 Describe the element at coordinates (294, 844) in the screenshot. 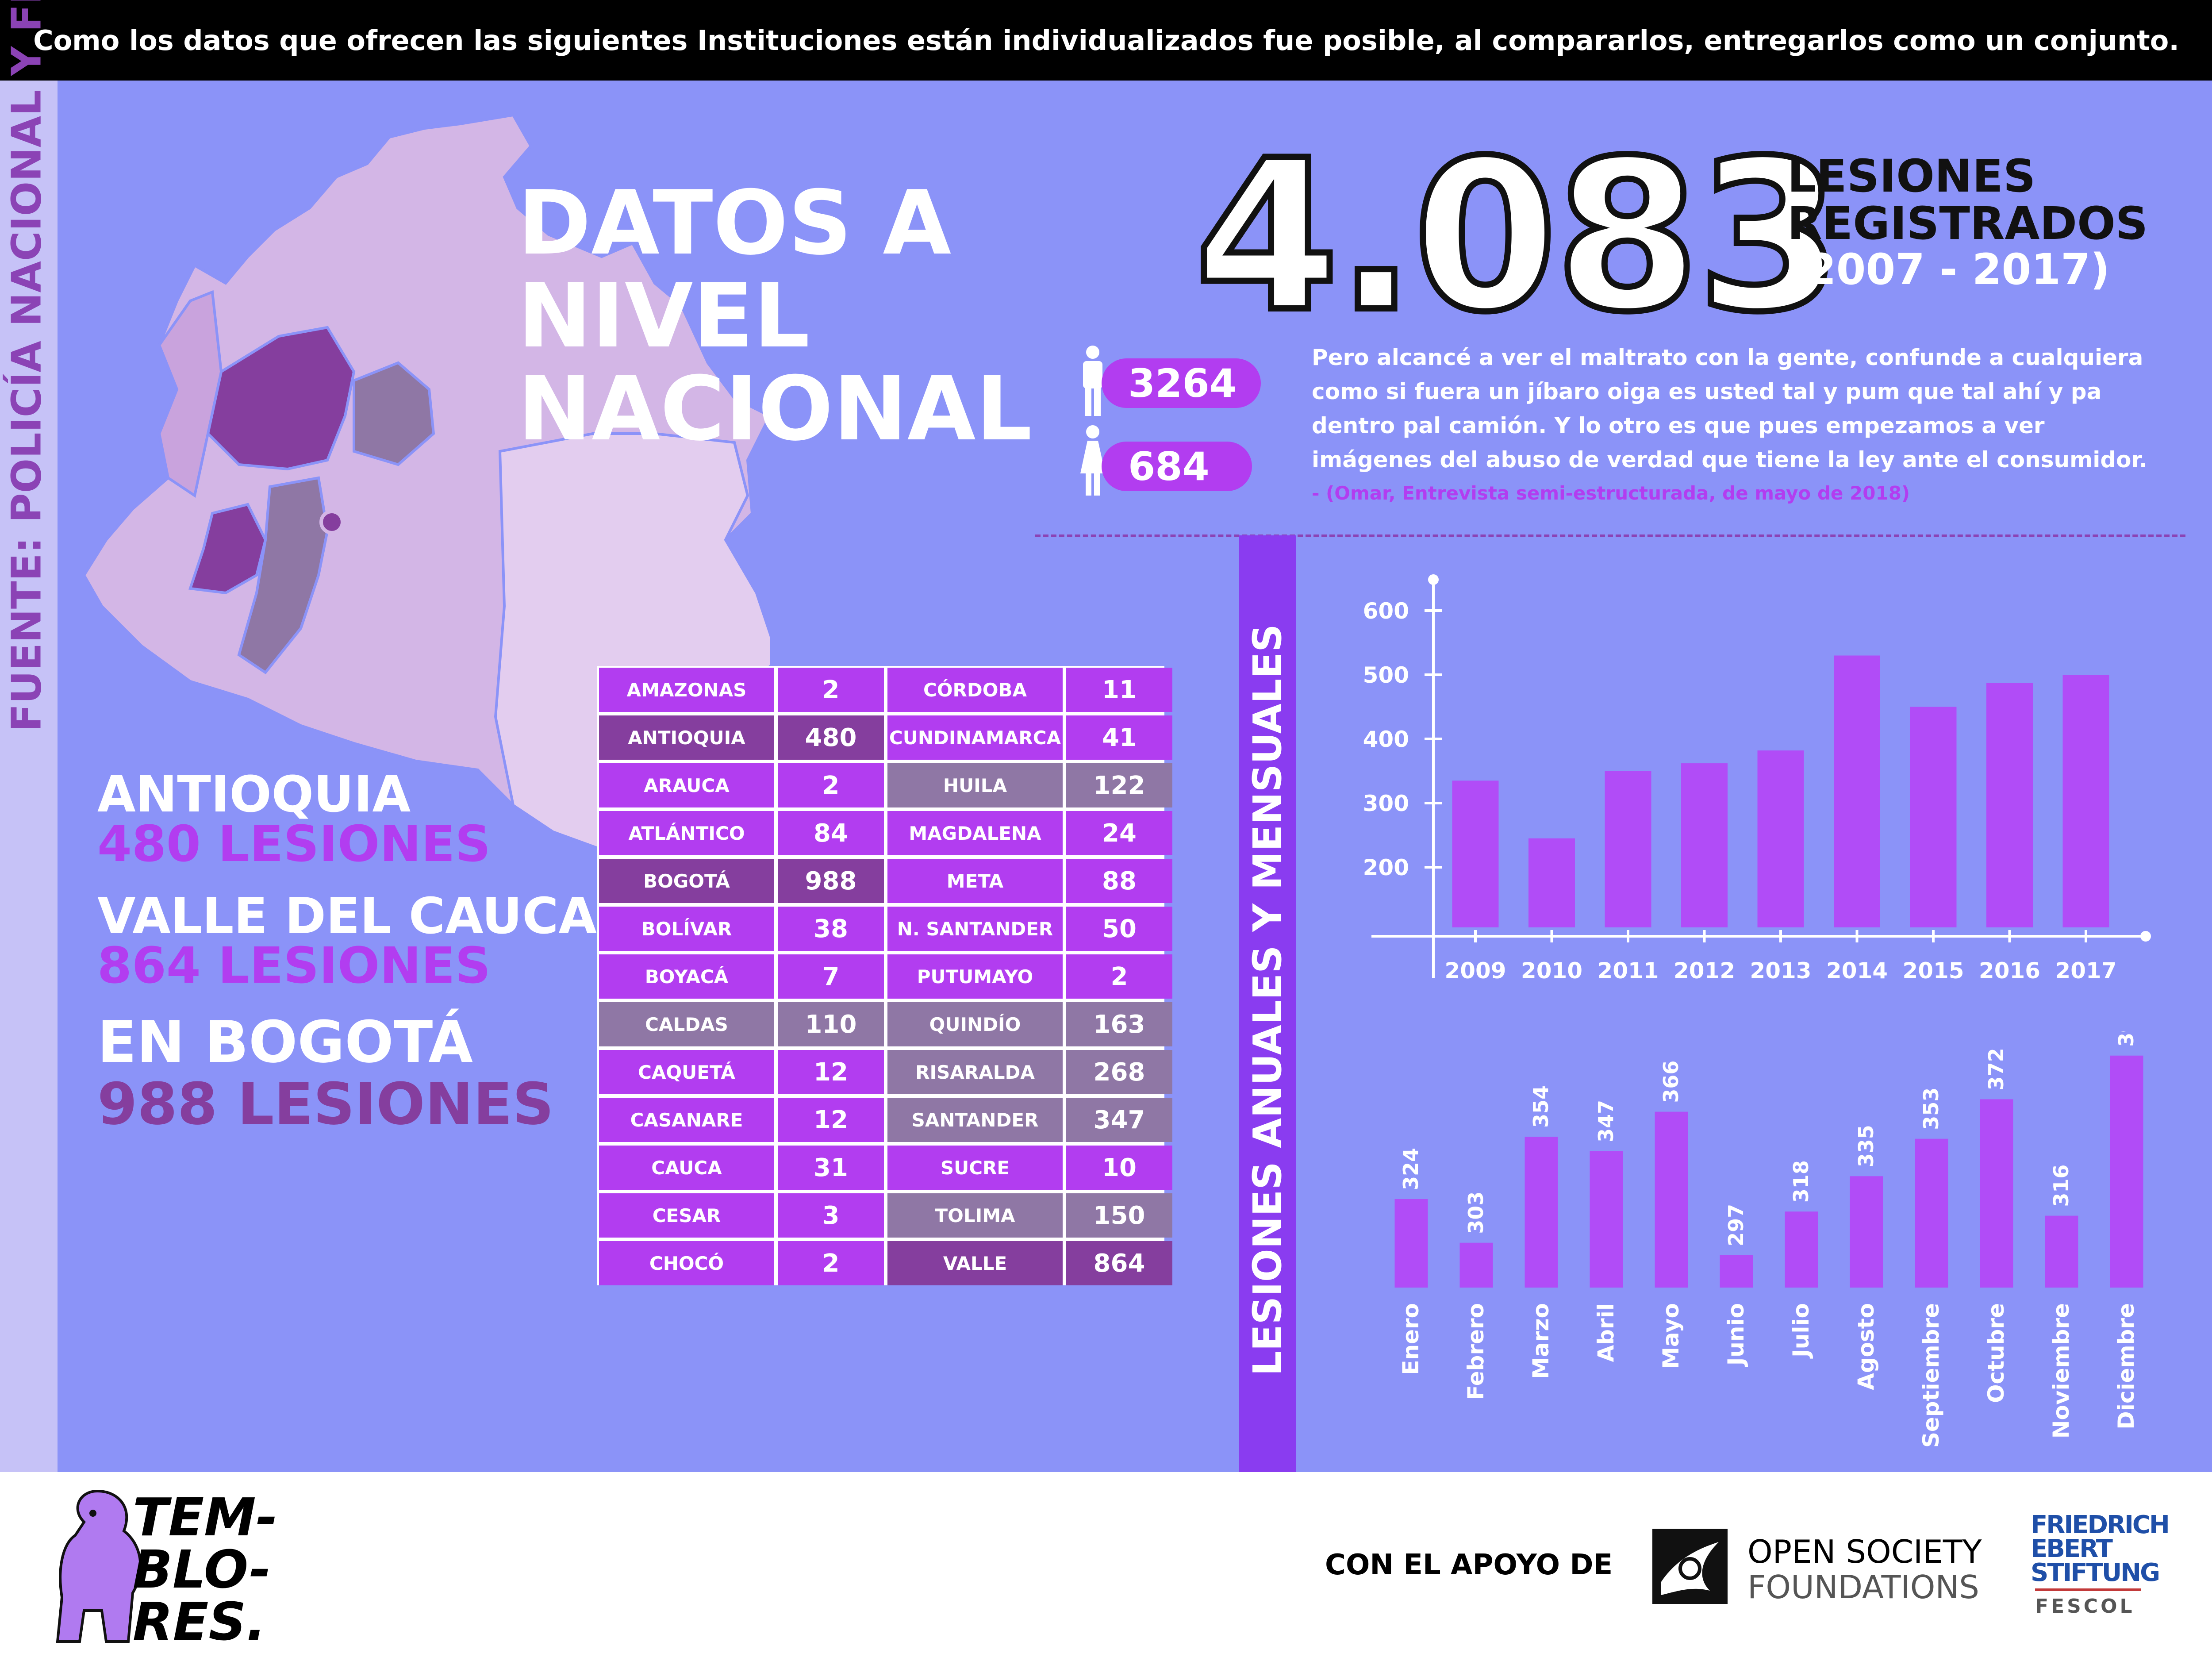

I see `highlight-value: 480 LESIONES` at that location.